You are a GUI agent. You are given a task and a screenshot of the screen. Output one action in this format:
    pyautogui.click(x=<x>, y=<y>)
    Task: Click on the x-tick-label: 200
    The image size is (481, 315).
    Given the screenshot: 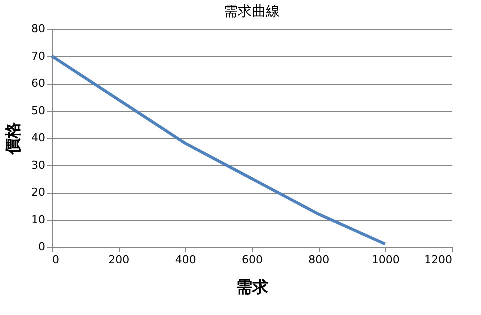 What is the action you would take?
    pyautogui.click(x=119, y=260)
    